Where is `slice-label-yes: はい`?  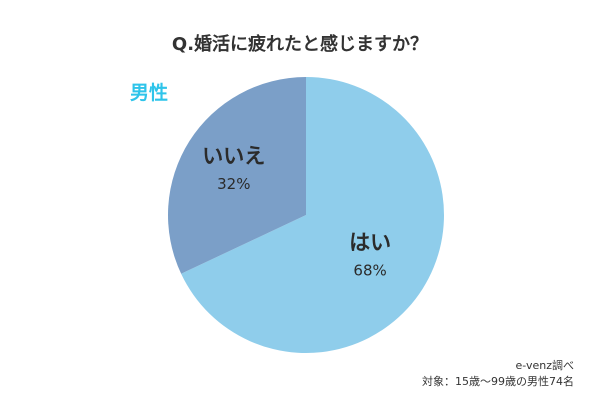 slice-label-yes: はい is located at coordinates (370, 243).